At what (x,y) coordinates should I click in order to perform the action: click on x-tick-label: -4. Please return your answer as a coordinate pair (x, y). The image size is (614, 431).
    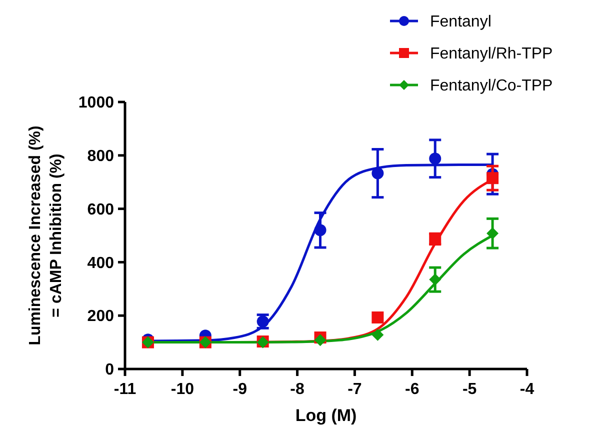
    Looking at the image, I should click on (527, 389).